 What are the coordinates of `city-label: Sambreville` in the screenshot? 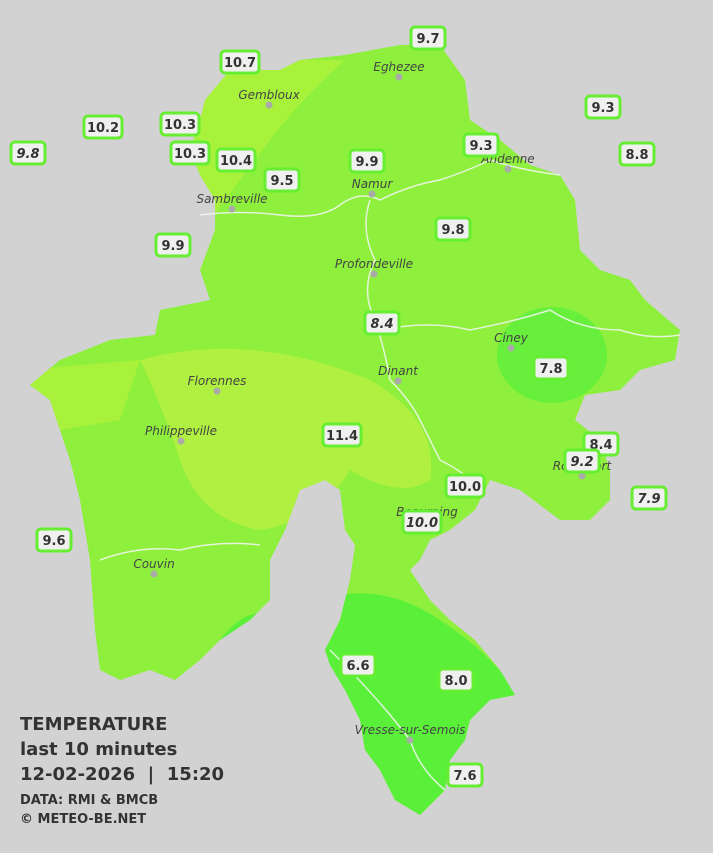 It's located at (231, 199).